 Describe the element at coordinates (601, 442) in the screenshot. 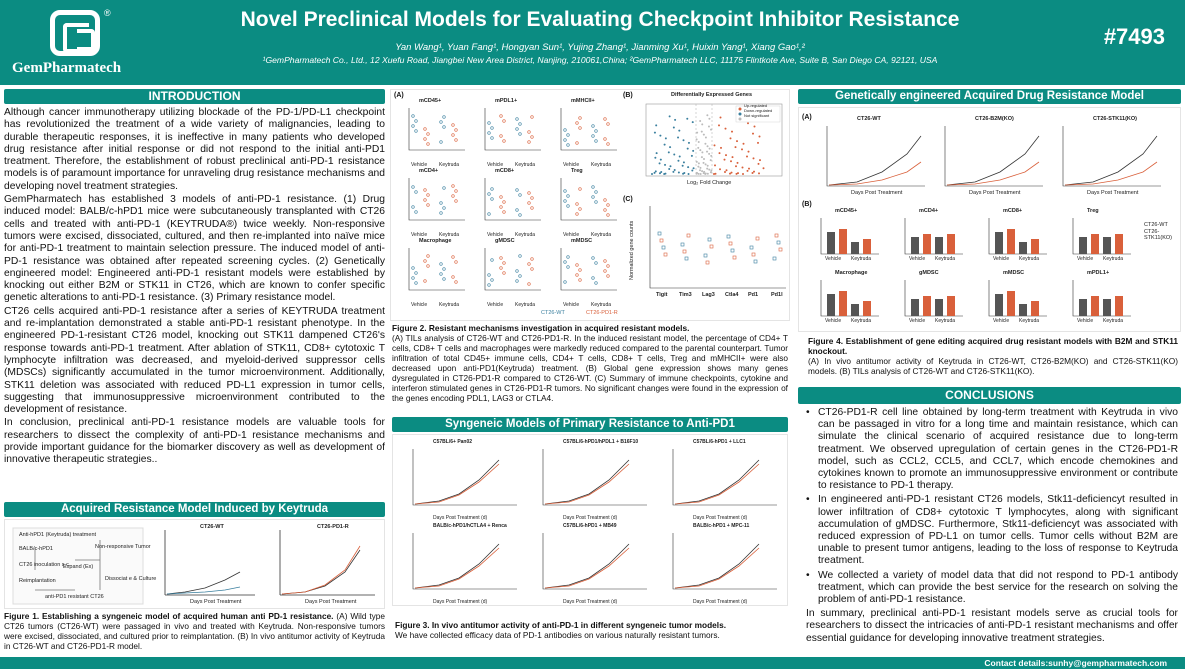

I see `primary-plot-title: C57BL/6-hPD1/hPDL1 + B16F10` at that location.